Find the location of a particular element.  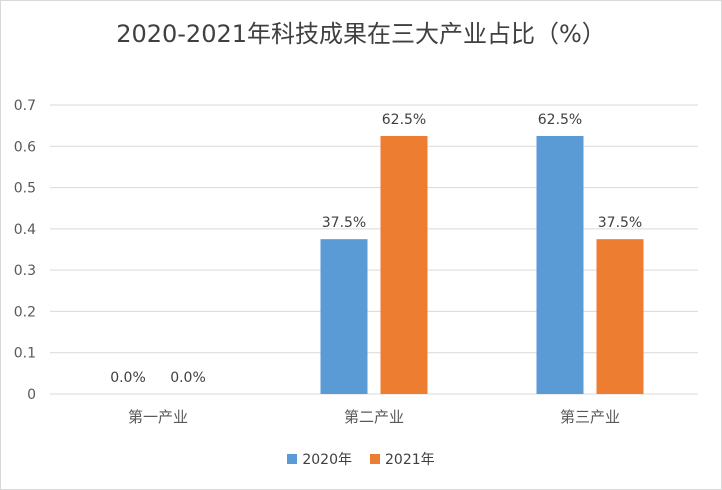

legend-swatch-2021 is located at coordinates (375, 459).